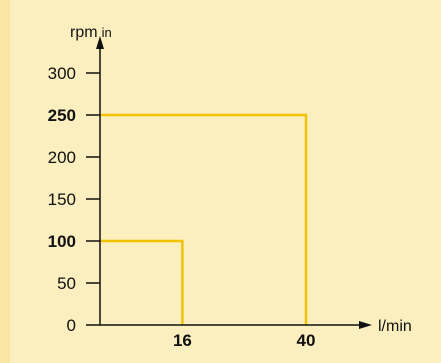 Image resolution: width=441 pixels, height=363 pixels. Describe the element at coordinates (66, 283) in the screenshot. I see `y-tick-label: 50` at that location.